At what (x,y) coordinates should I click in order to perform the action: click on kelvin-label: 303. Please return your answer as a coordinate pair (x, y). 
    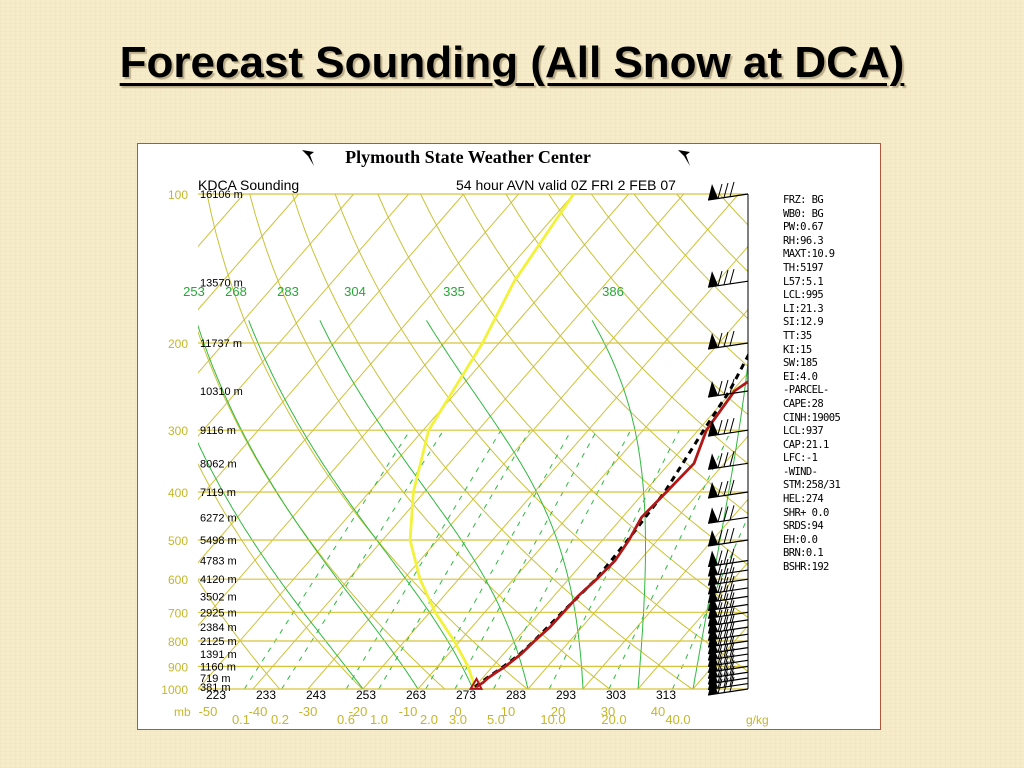
    Looking at the image, I should click on (616, 695).